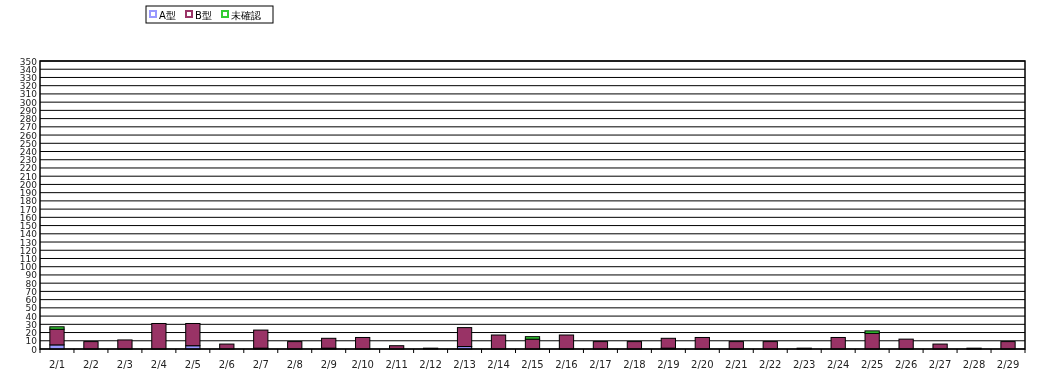  Describe the element at coordinates (28, 102) in the screenshot. I see `y-tick-label: 300` at that location.